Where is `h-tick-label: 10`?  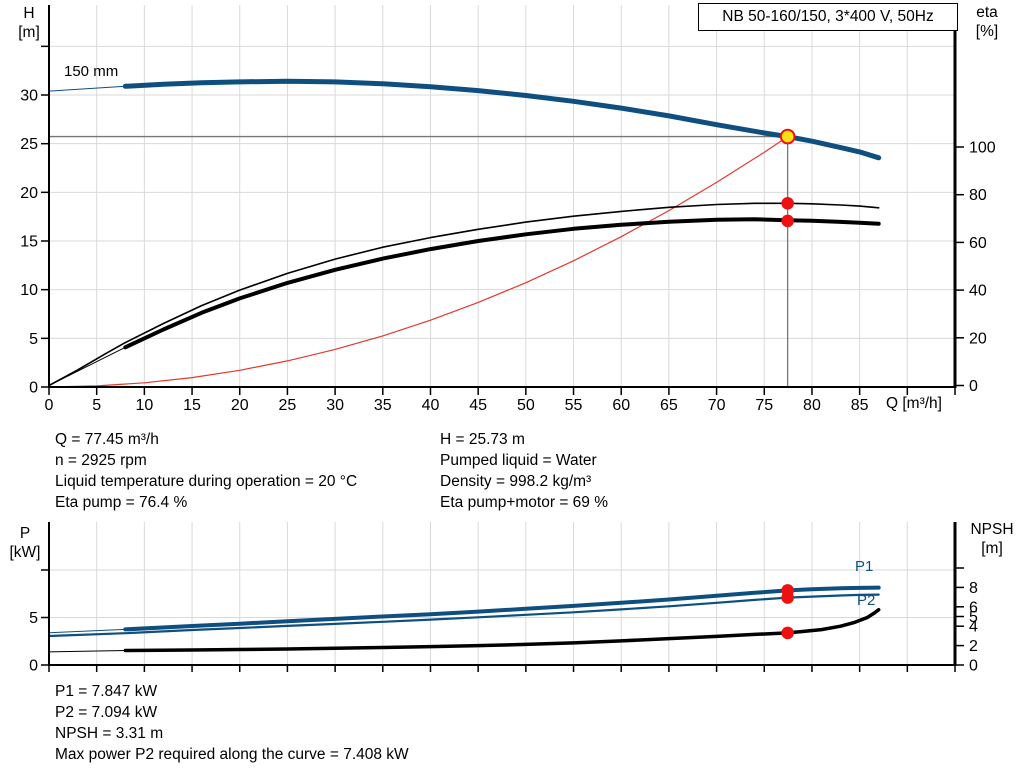
h-tick-label: 10 is located at coordinates (29, 290).